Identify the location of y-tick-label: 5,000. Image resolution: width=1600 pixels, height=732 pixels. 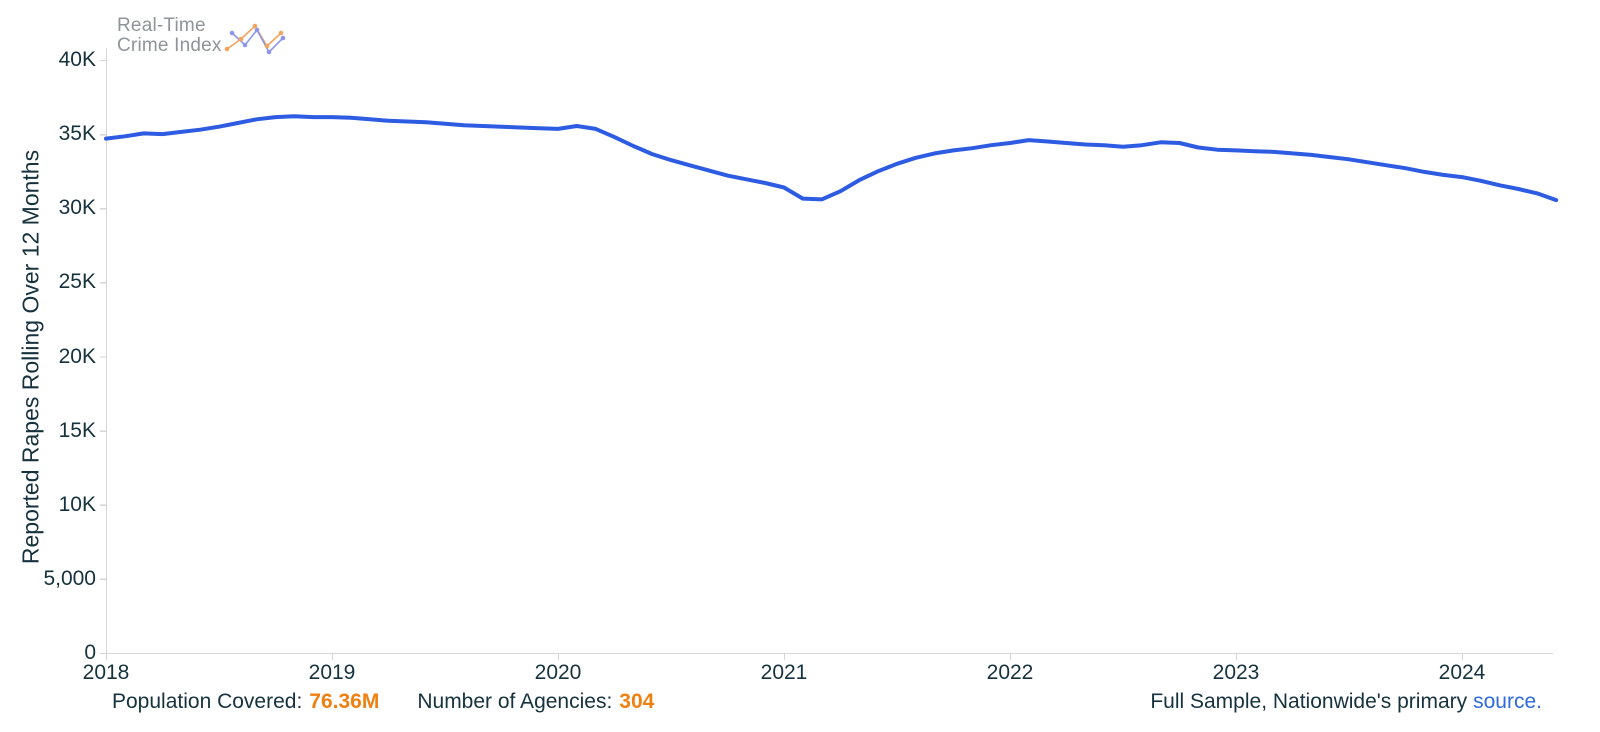
(69, 578).